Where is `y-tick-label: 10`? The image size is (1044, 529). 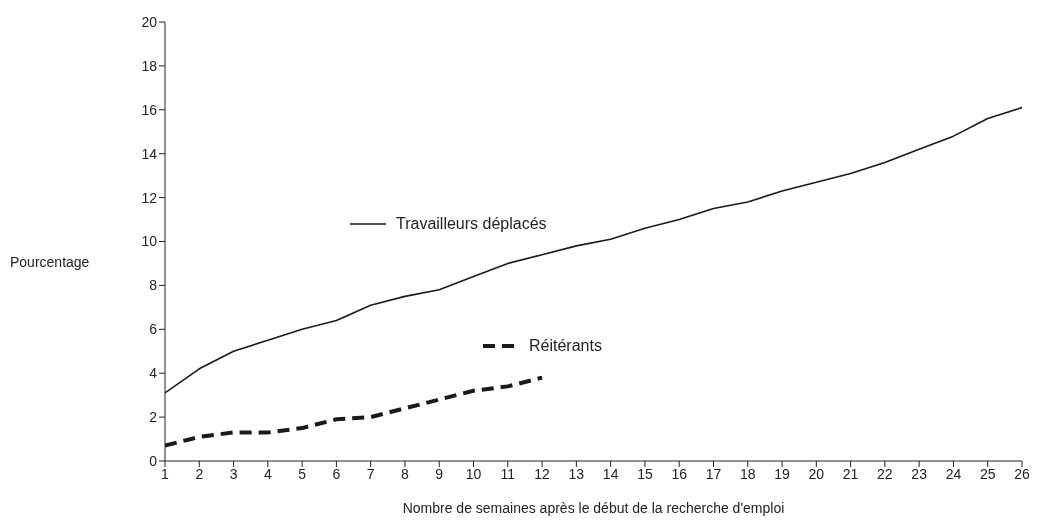 y-tick-label: 10 is located at coordinates (149, 241).